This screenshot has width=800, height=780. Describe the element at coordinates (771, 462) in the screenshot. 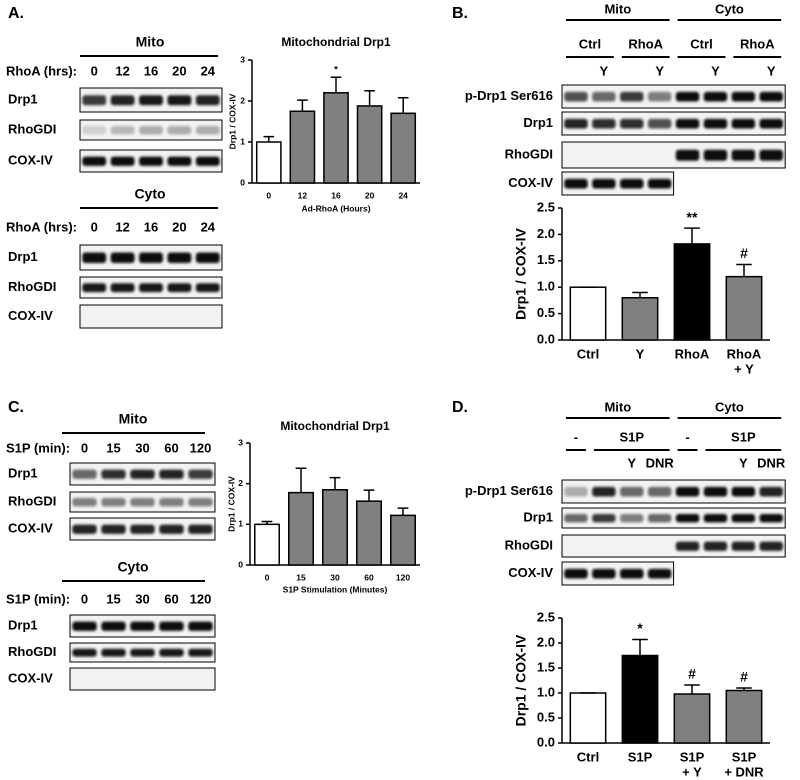

I see `lane-label: DNR` at that location.